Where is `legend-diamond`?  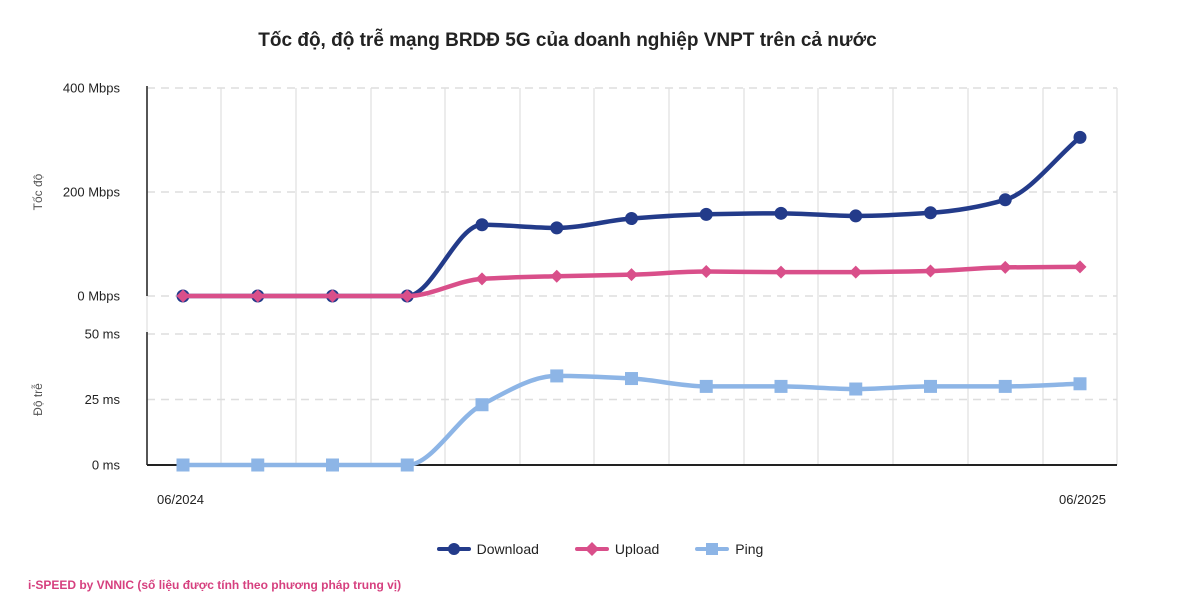
legend-diamond is located at coordinates (591, 549).